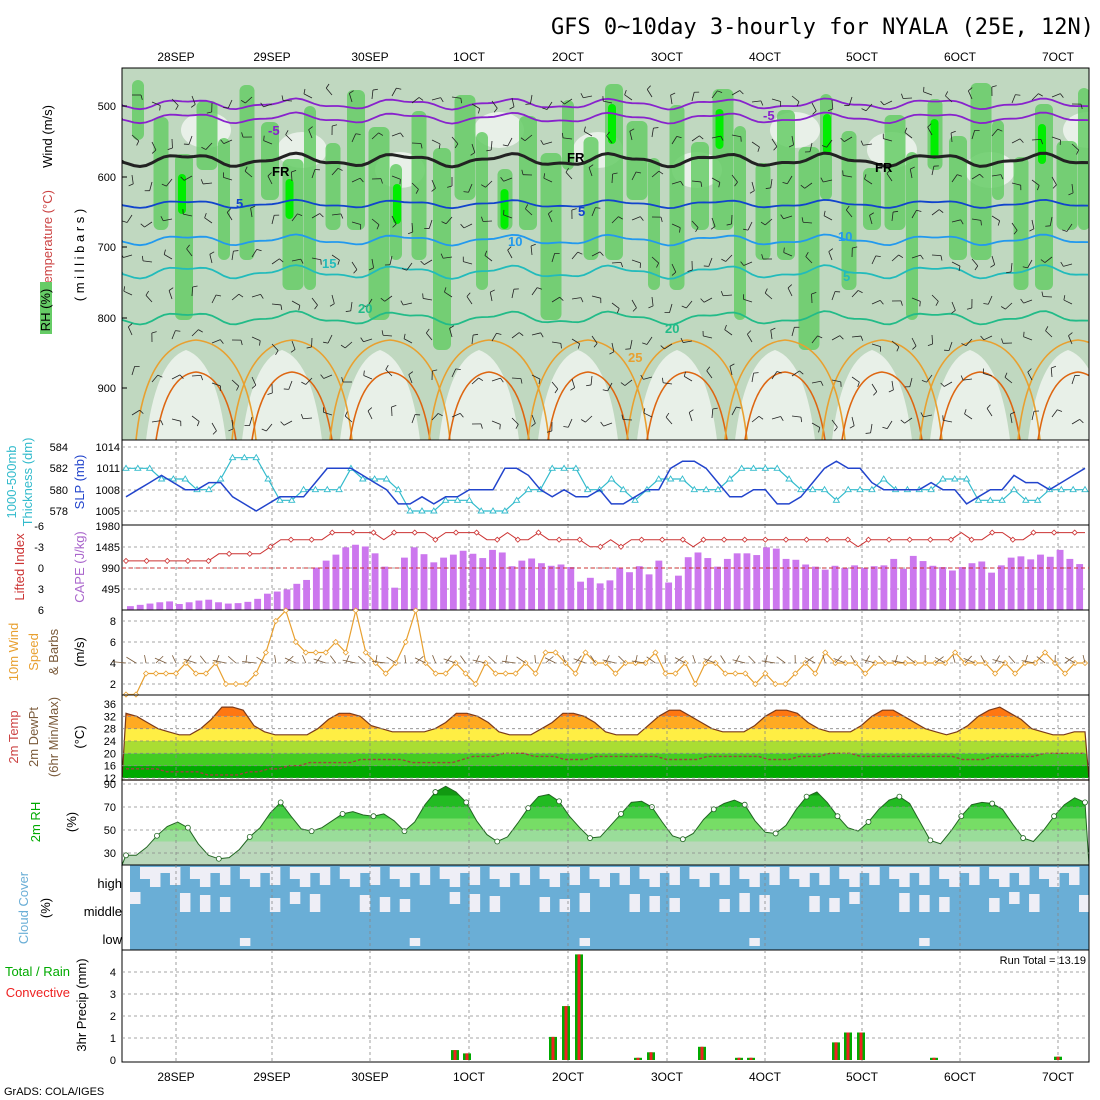 This screenshot has height=1100, width=1100. What do you see at coordinates (110, 779) in the screenshot?
I see `temp2m-tick: 12` at bounding box center [110, 779].